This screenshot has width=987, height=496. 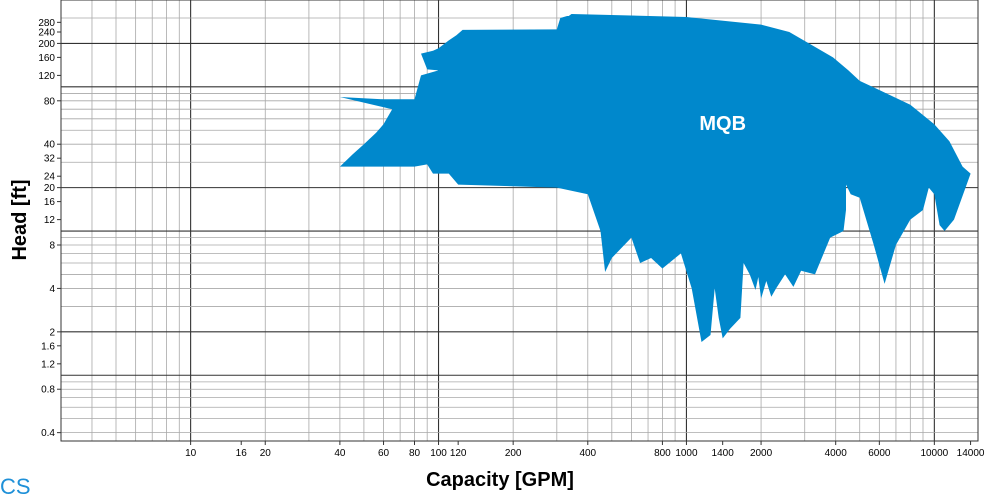 What do you see at coordinates (513, 453) in the screenshot?
I see `x-tick-label: 200` at bounding box center [513, 453].